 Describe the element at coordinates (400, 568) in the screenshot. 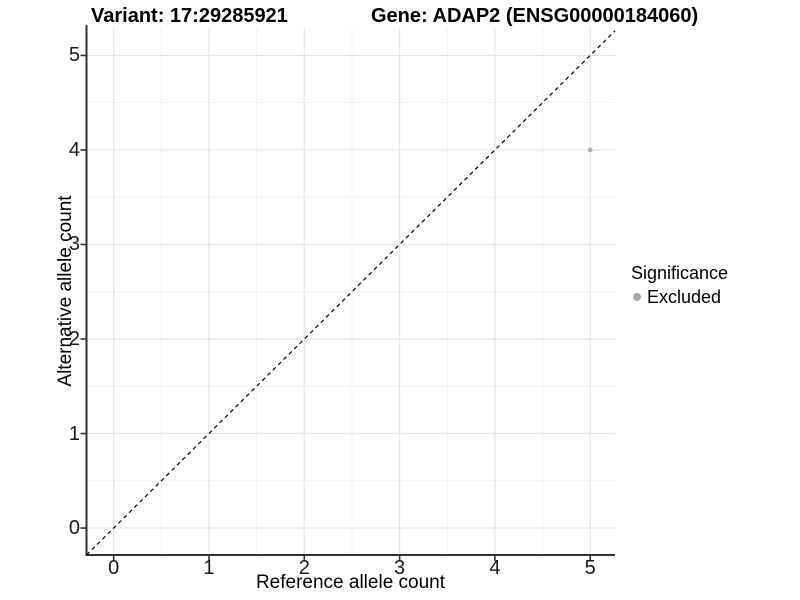

I see `x-tick-label: 3` at that location.